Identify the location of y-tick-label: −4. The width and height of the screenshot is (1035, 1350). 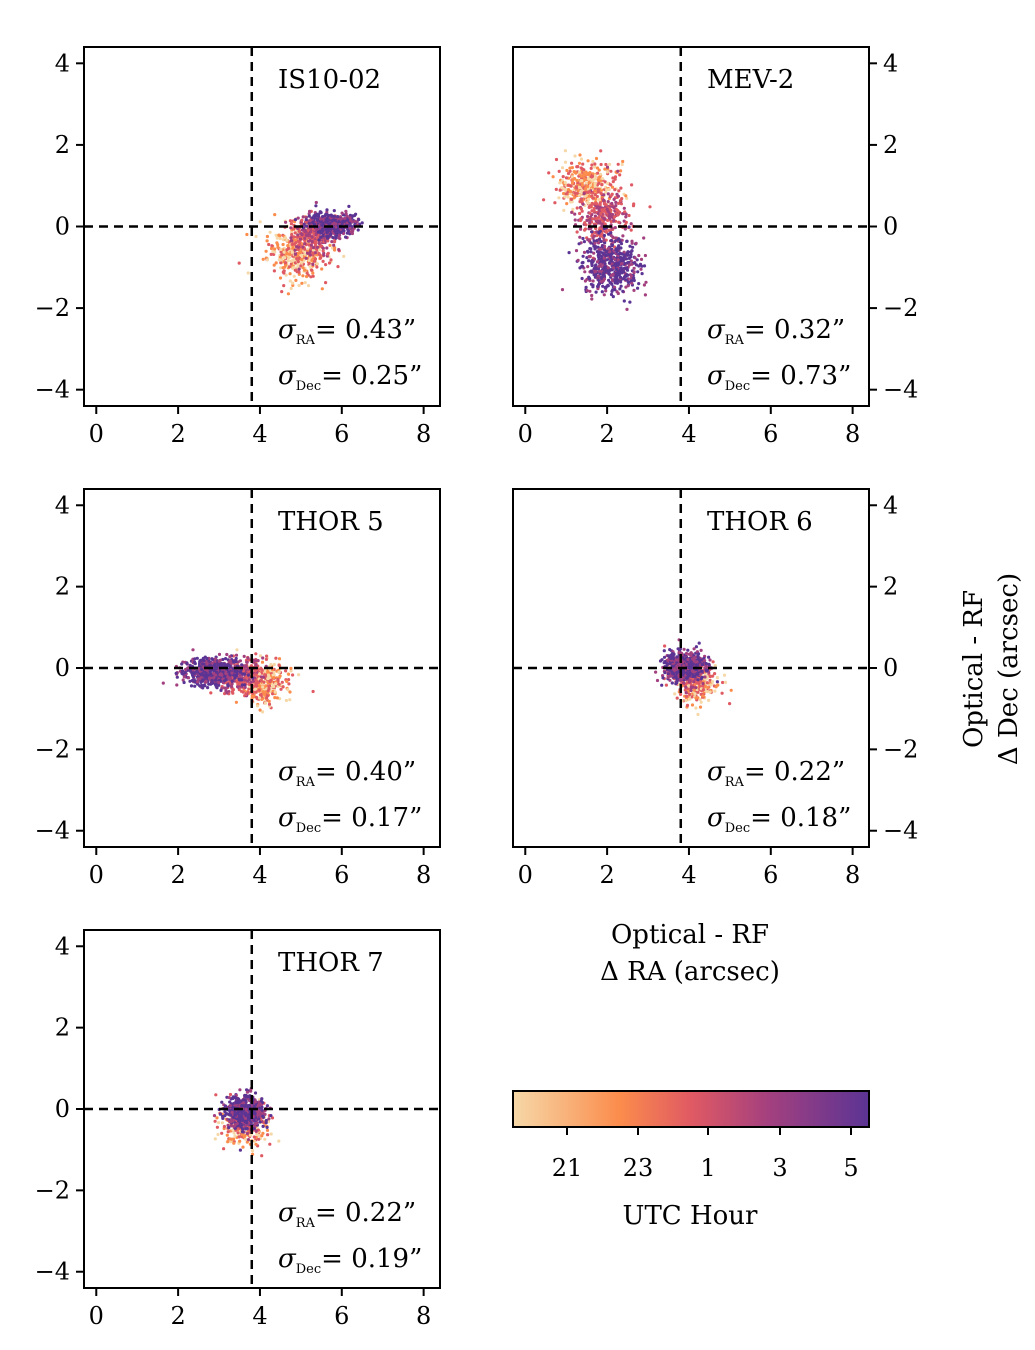
(900, 390).